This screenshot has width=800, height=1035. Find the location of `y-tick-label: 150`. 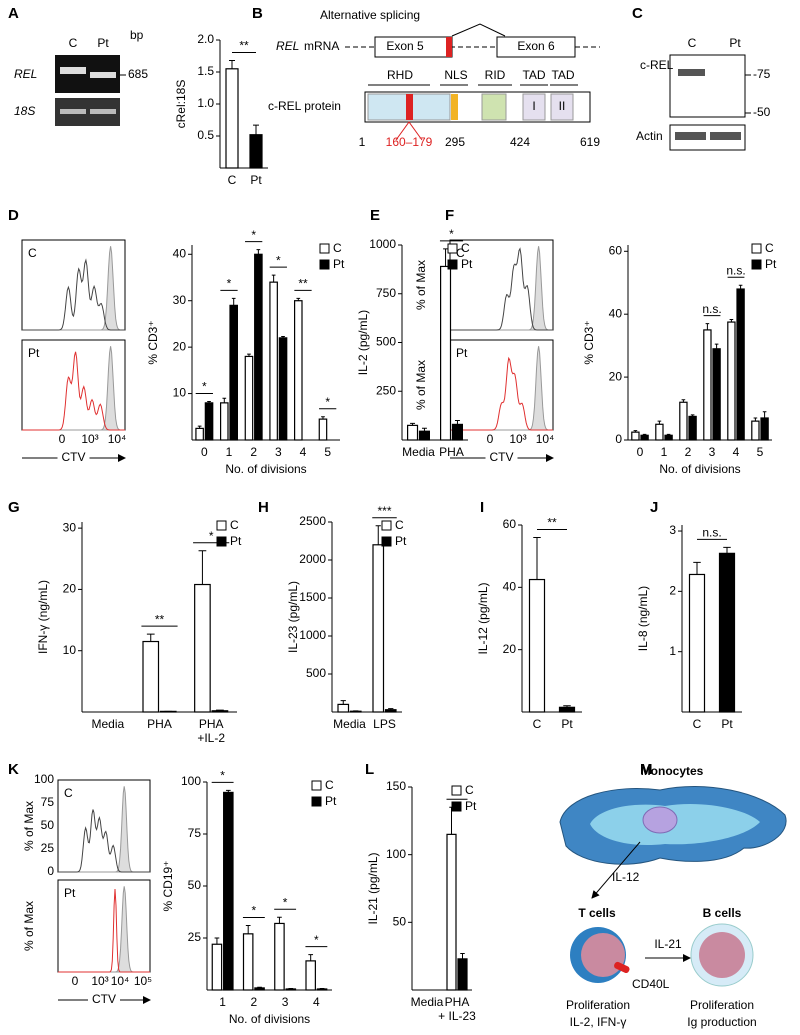

y-tick-label: 150 is located at coordinates (396, 786).